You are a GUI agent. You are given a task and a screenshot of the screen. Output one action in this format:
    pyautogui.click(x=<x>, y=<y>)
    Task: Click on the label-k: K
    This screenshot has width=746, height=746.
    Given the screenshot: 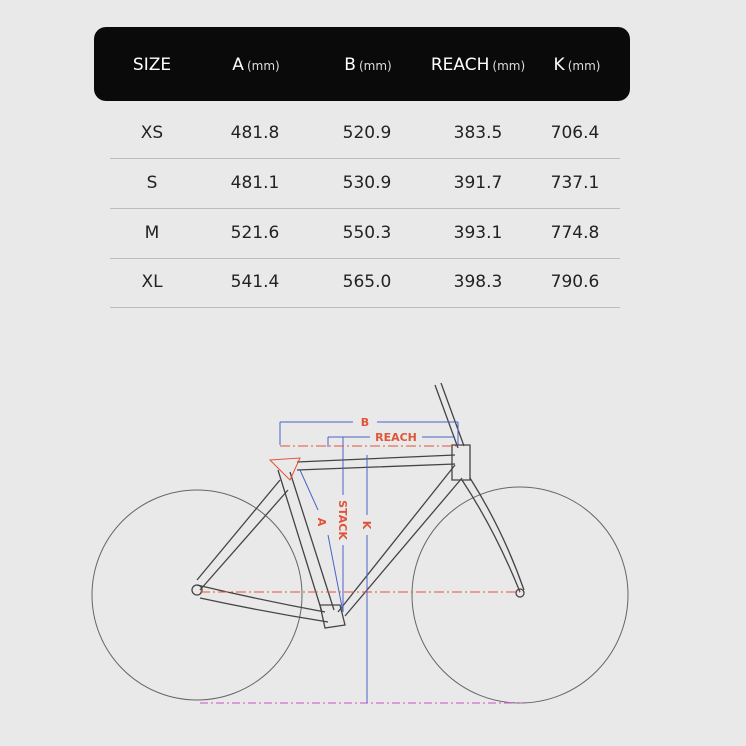 What is the action you would take?
    pyautogui.click(x=366, y=525)
    